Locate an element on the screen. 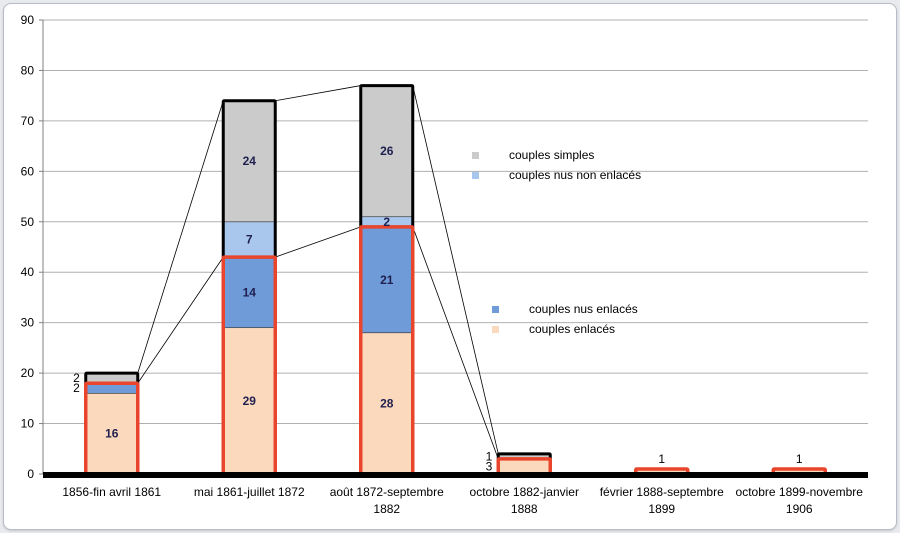 The image size is (900, 533). y-tick-label: 0 is located at coordinates (30, 474).